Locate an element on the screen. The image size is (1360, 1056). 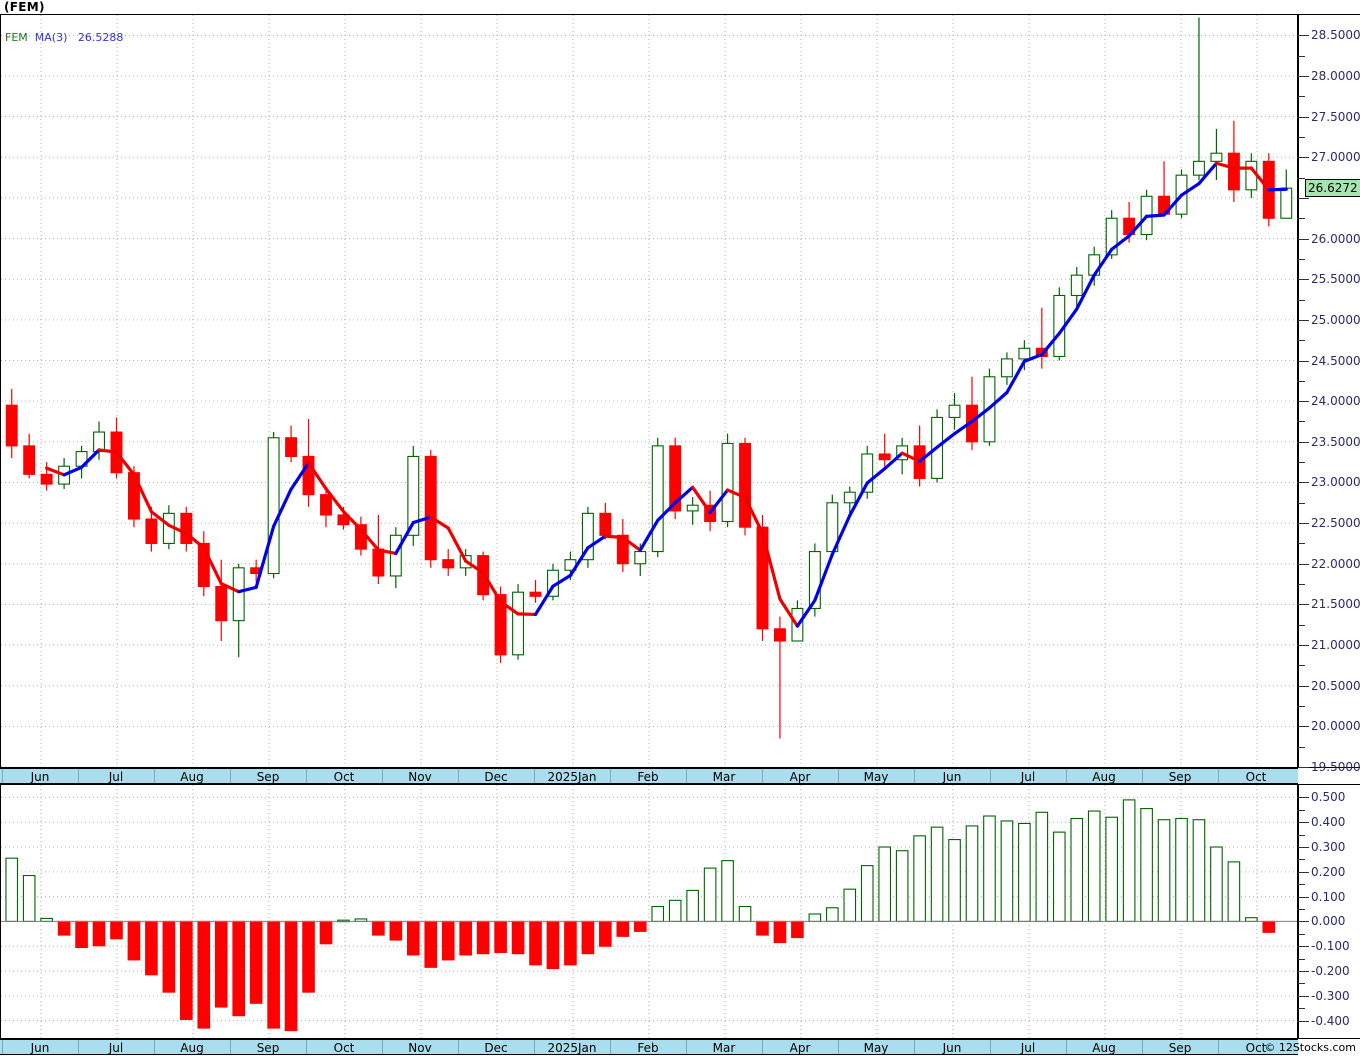
macd-axis-line is located at coordinates (1298, 911).